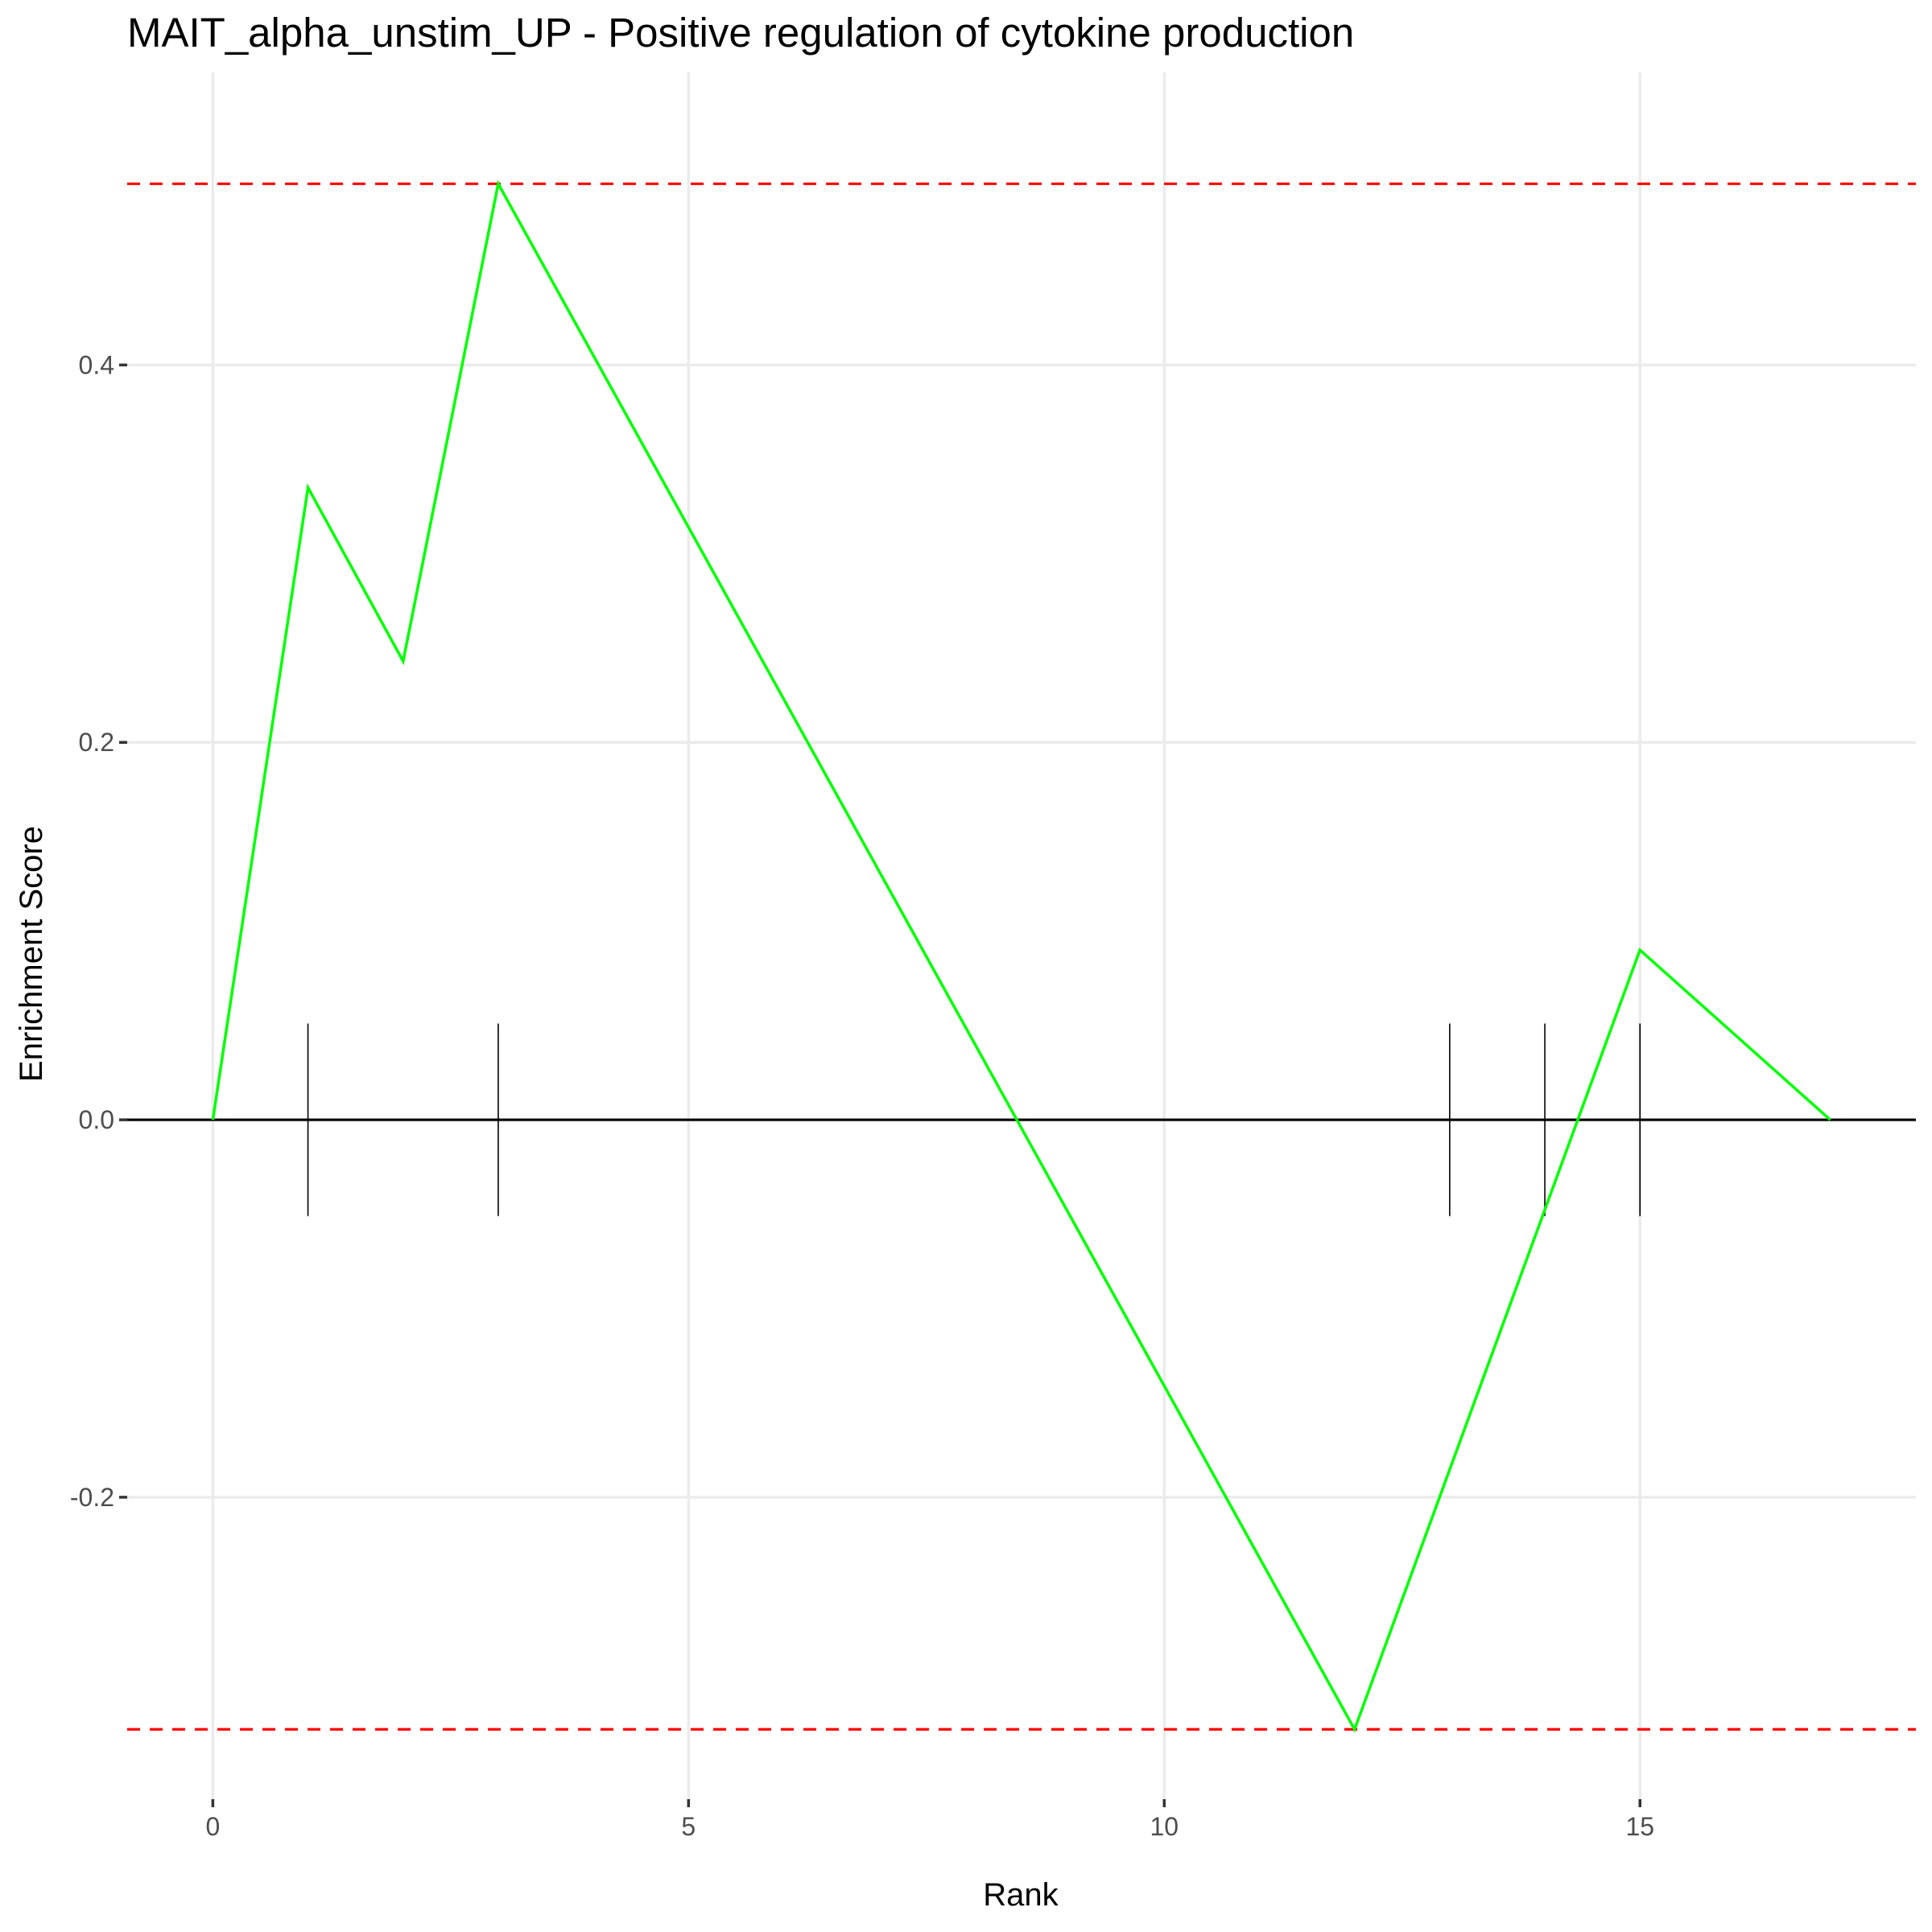 The height and width of the screenshot is (1932, 1932). What do you see at coordinates (1164, 1826) in the screenshot?
I see `x-tick-label: 10` at bounding box center [1164, 1826].